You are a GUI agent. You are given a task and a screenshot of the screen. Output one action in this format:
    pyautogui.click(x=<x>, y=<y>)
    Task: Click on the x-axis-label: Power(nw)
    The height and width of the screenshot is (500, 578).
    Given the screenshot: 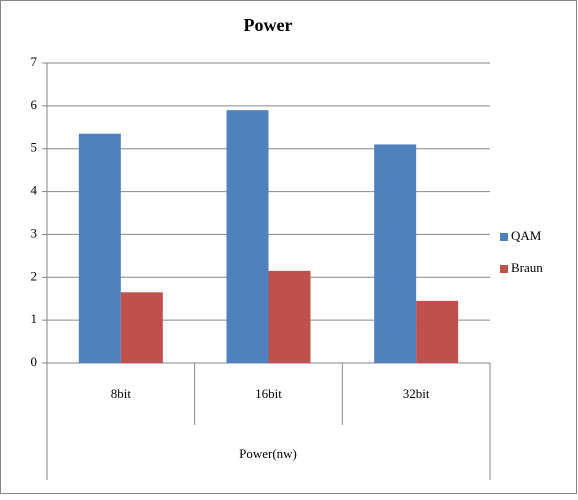 What is the action you would take?
    pyautogui.click(x=268, y=453)
    